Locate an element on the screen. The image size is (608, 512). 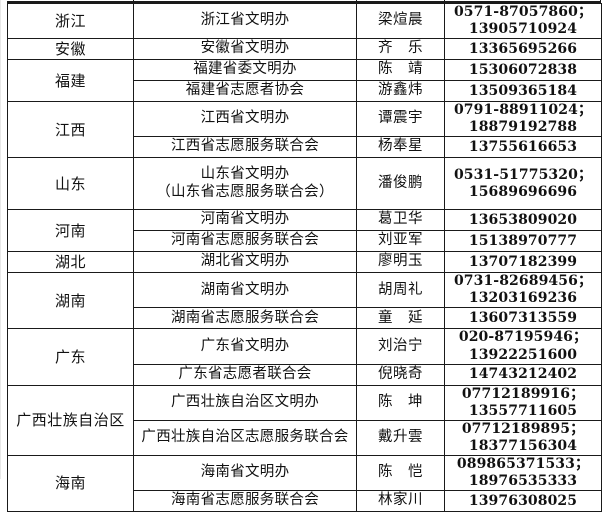
table-row: 湖北 湖北省文明办 廖明玉 13707182399 is located at coordinates (304, 262).